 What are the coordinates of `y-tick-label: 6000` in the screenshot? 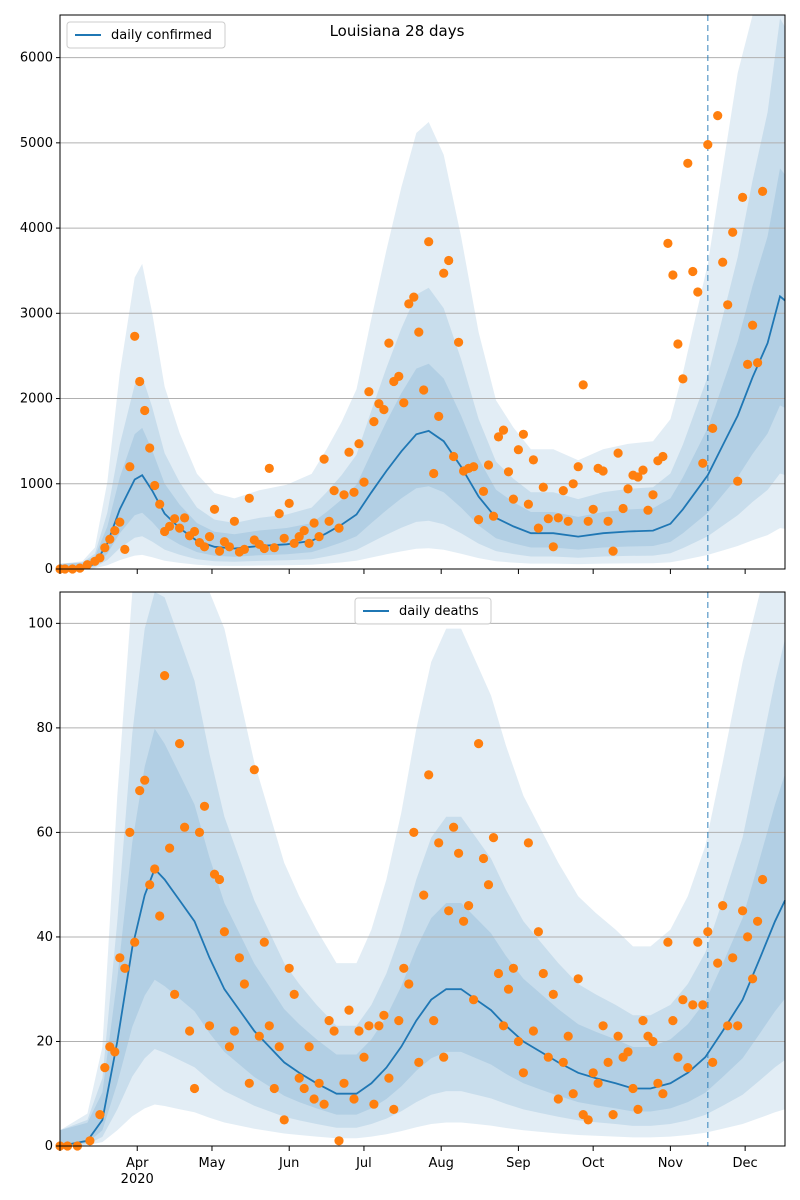 It's located at (36, 58).